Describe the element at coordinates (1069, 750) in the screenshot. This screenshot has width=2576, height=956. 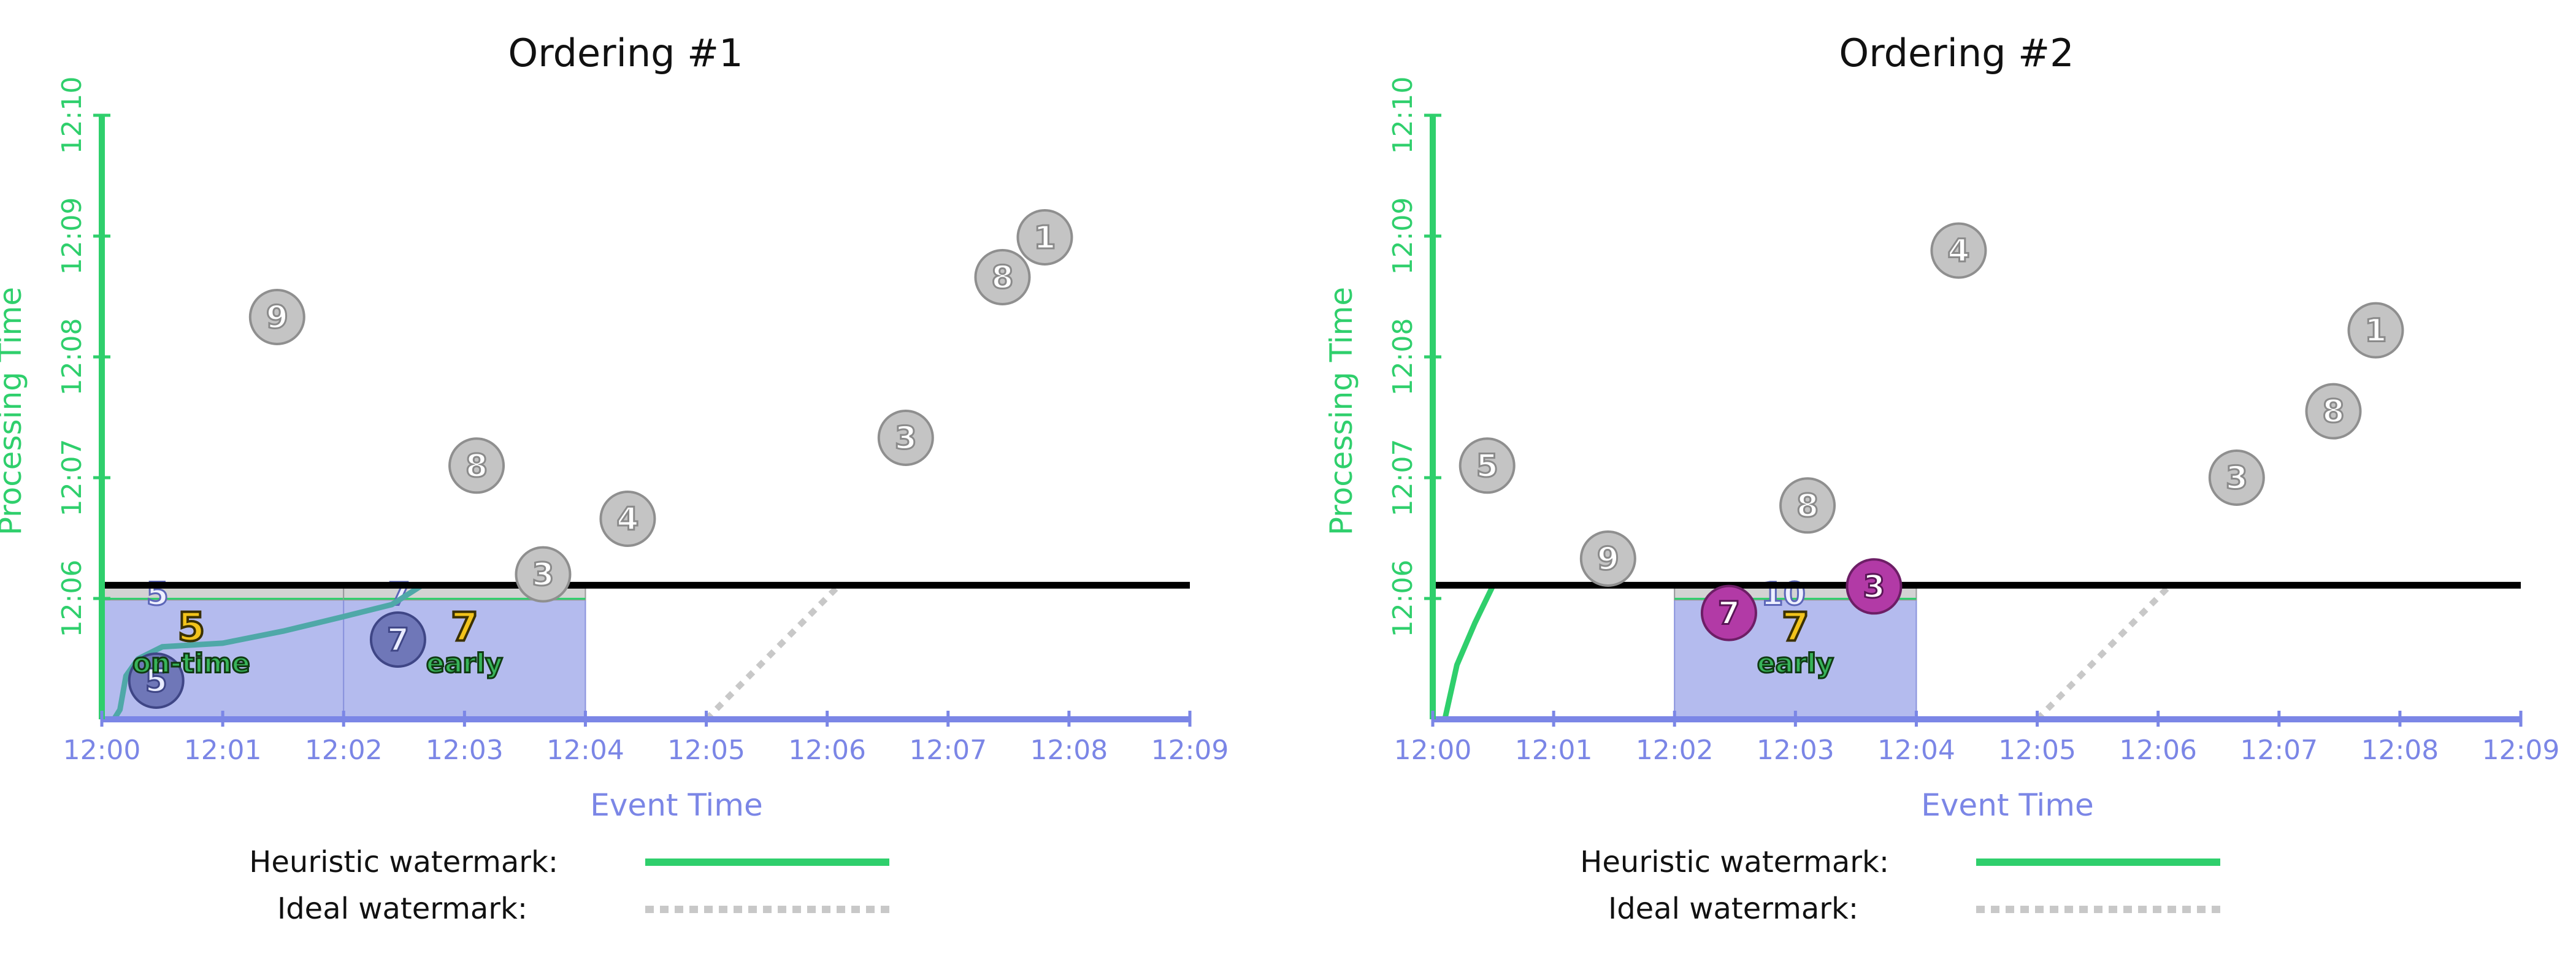
I see `x-tick-label: 12:08` at that location.